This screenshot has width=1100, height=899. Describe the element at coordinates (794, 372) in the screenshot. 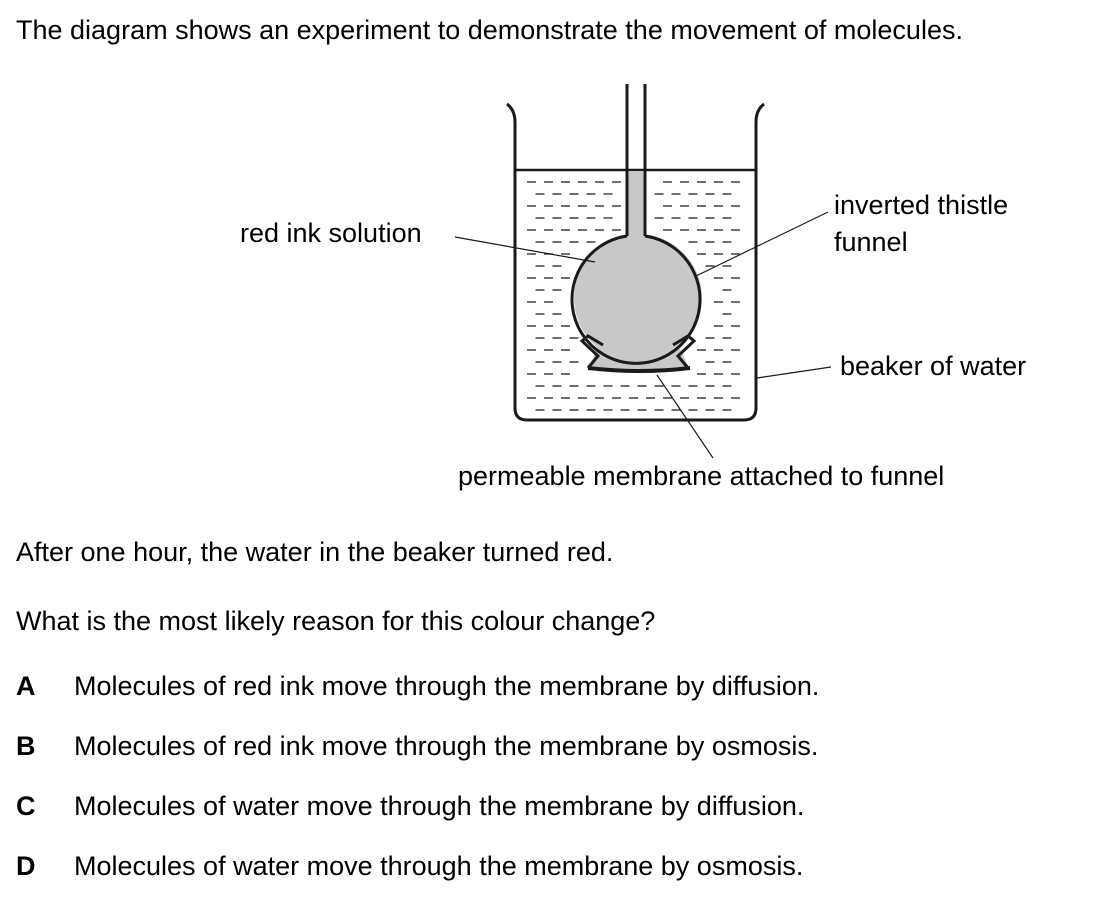

I see `leader-beaker` at that location.